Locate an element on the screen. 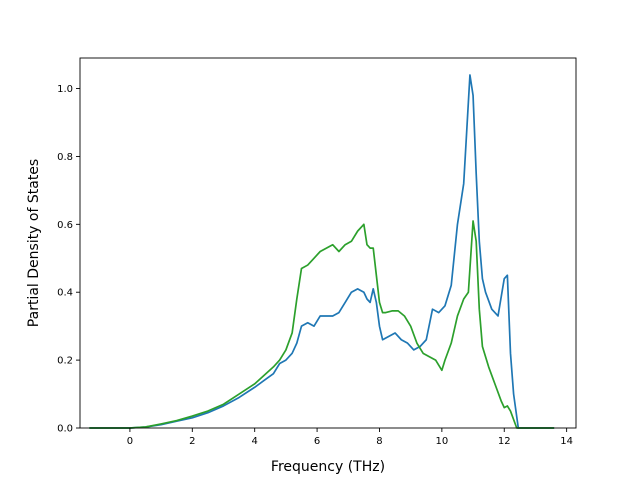 This screenshot has width=640, height=480. x-tick-label: 8 is located at coordinates (379, 441).